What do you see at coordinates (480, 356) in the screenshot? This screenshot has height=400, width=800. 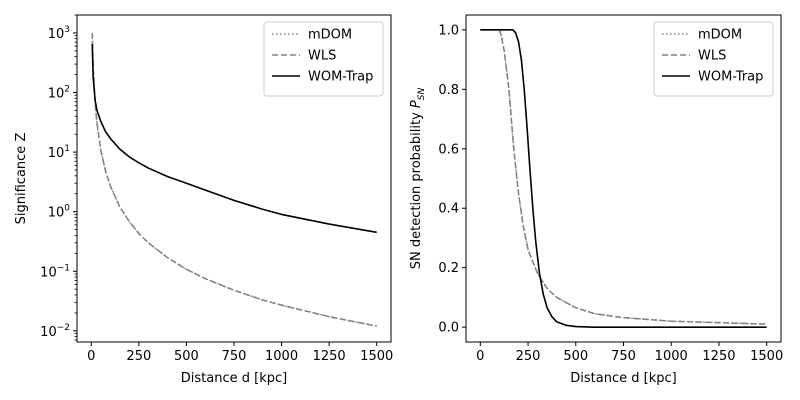 I see `probability-x-tick-label: 0` at bounding box center [480, 356].